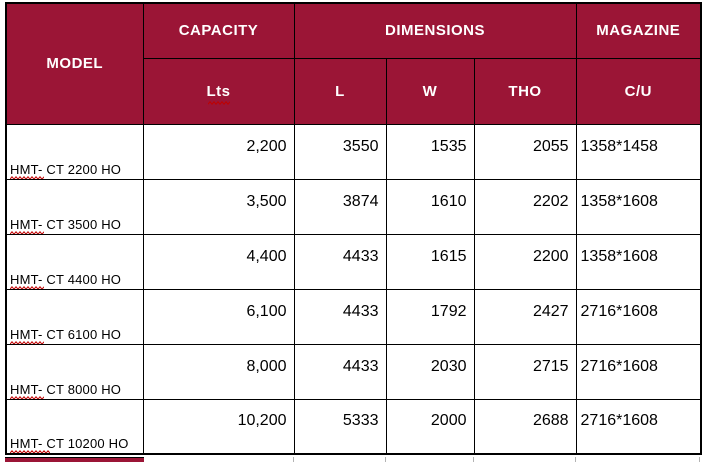 This screenshot has height=462, width=705. Describe the element at coordinates (525, 371) in the screenshot. I see `tho-cell: 2715` at that location.